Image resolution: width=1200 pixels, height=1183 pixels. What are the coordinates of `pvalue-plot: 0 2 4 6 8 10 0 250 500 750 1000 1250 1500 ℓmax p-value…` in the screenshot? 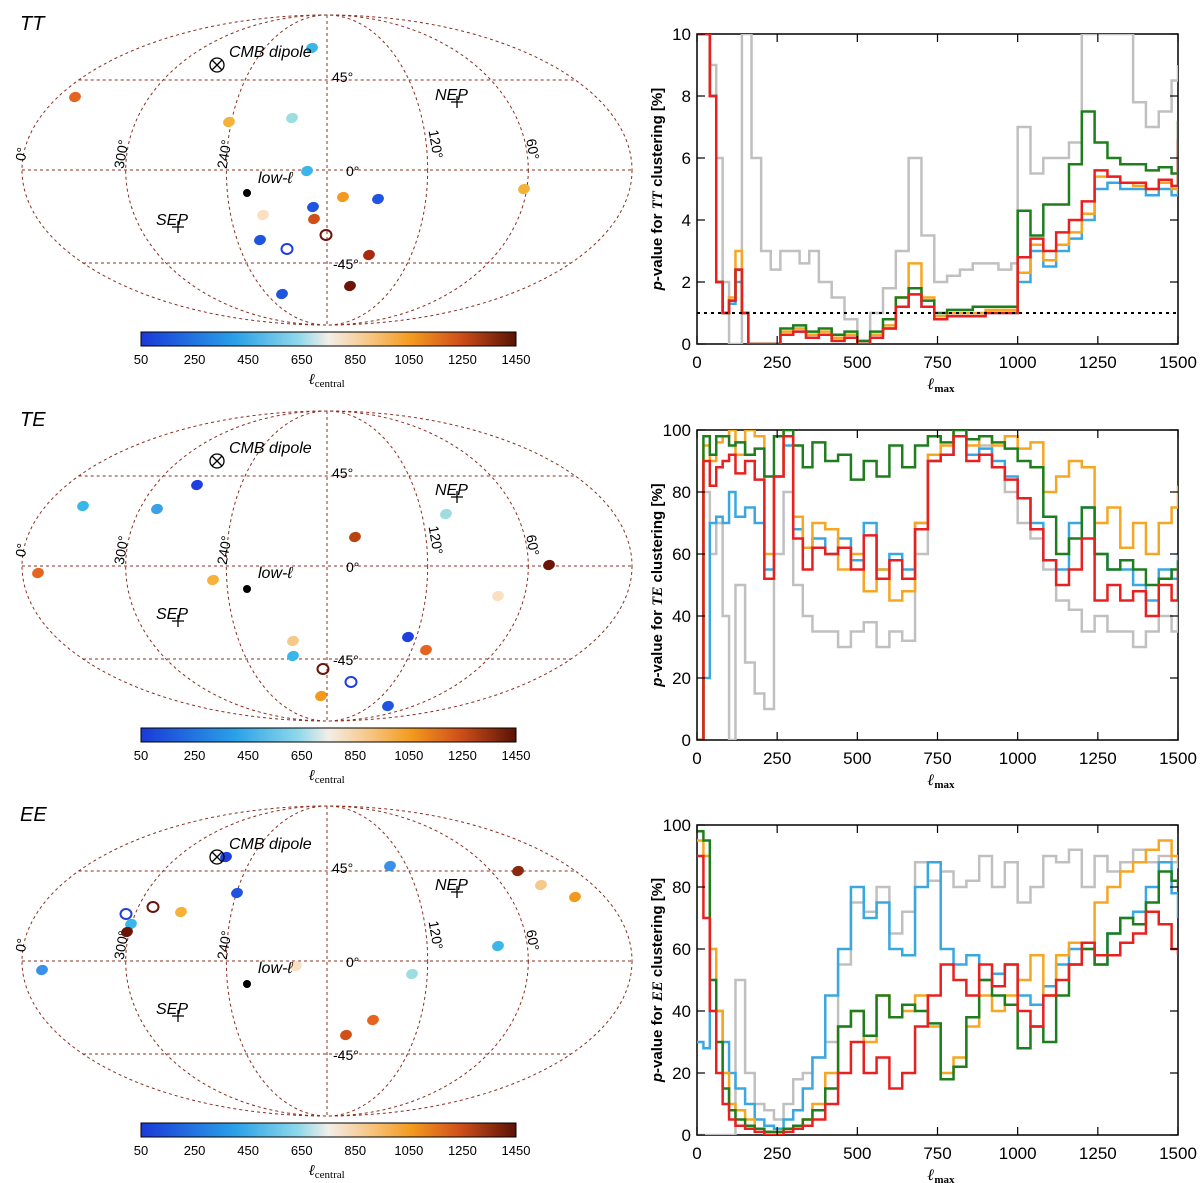 It's located at (923, 210).